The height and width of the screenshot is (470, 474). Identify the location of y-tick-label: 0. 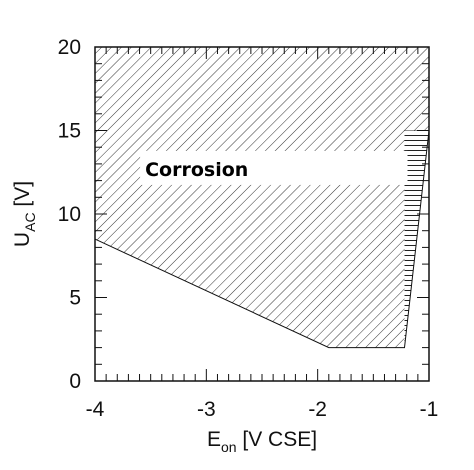
(75, 381).